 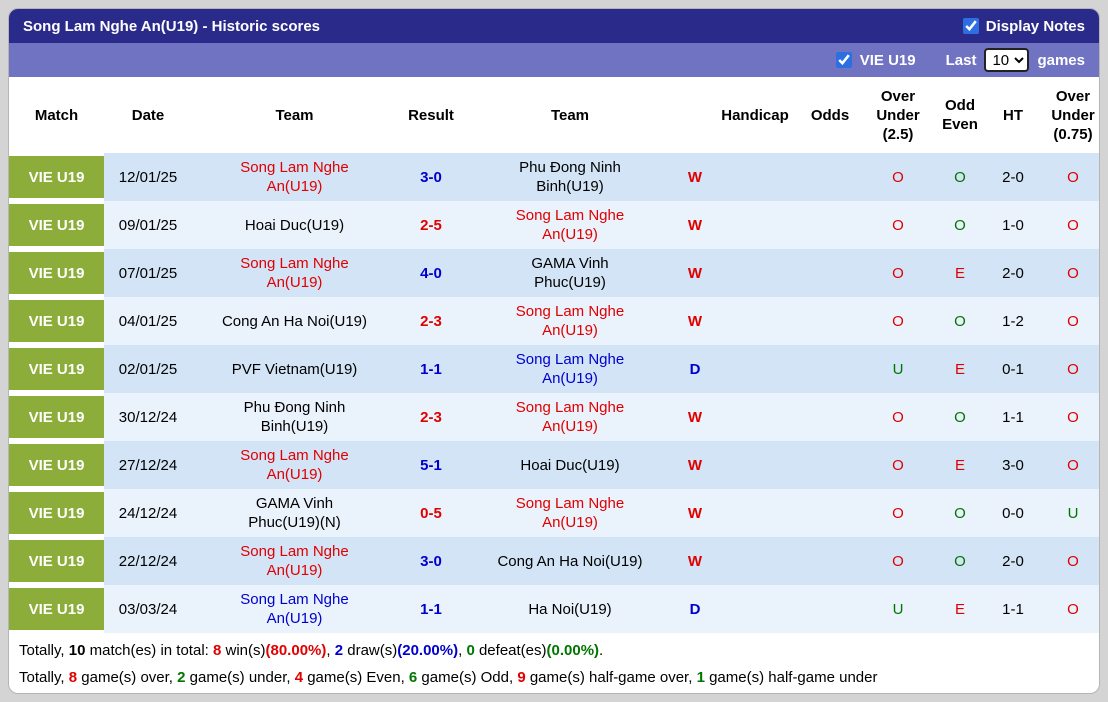 I want to click on match-date: 02/01/25, so click(x=148, y=369).